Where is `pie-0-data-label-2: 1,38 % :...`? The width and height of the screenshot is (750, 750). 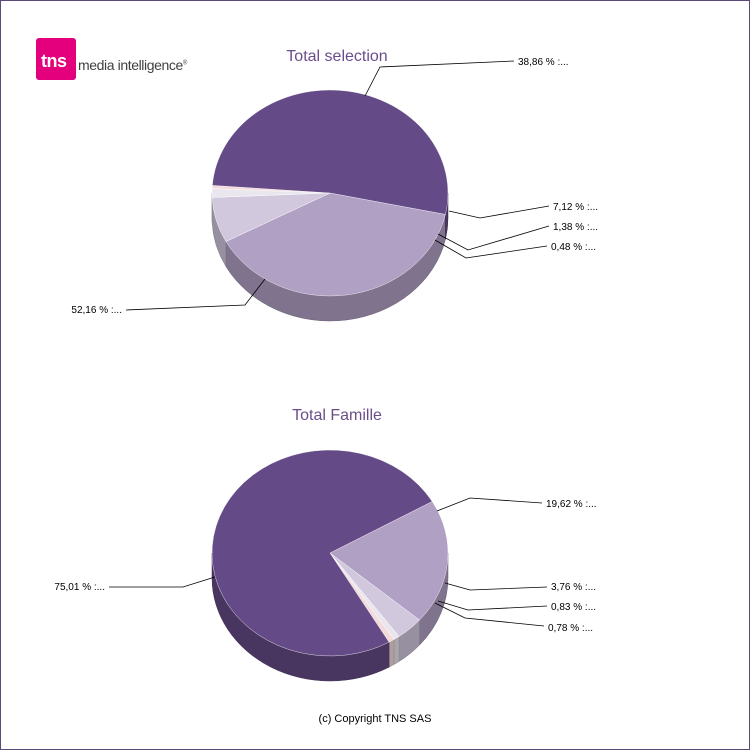
pie-0-data-label-2: 1,38 % :... is located at coordinates (575, 227).